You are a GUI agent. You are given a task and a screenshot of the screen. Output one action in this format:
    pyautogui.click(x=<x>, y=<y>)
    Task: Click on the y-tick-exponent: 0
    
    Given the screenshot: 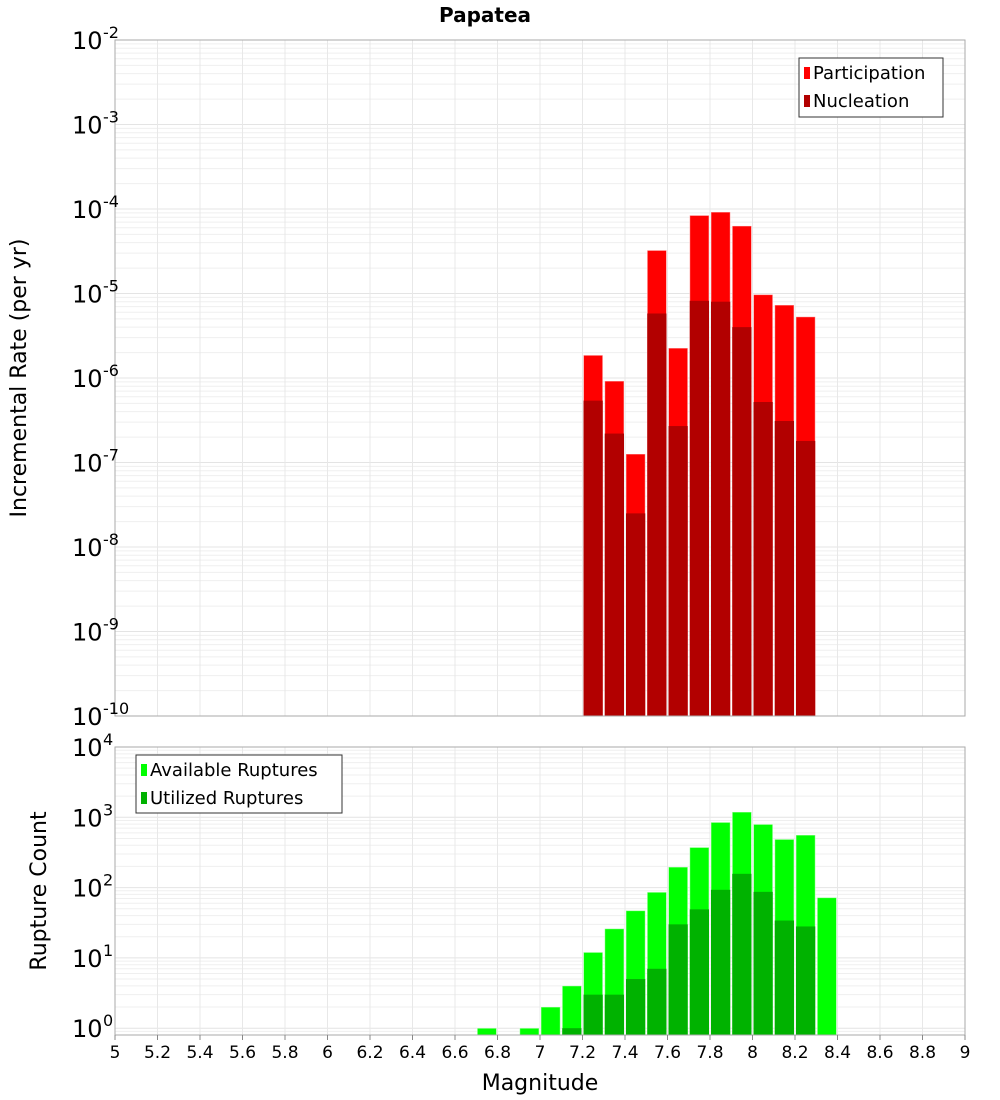 What is the action you would take?
    pyautogui.click(x=108, y=1020)
    